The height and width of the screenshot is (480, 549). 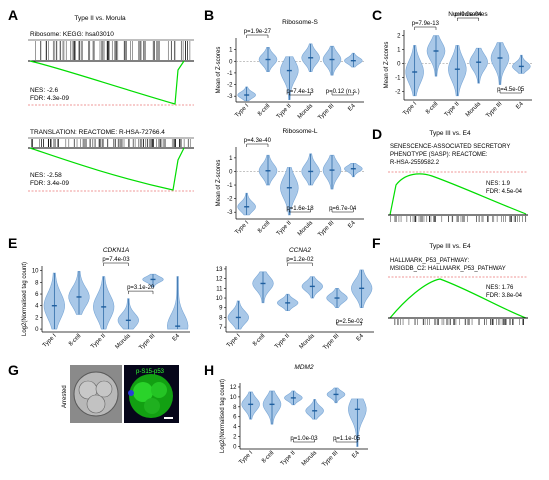 I want to click on comparison-pvalue: p=1.0e-03, so click(x=304, y=439).